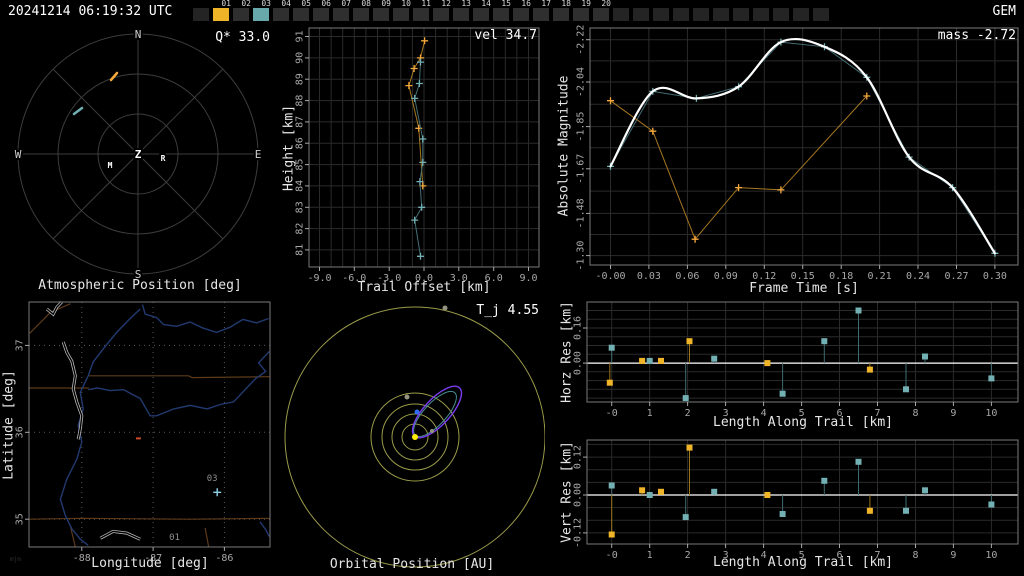  I want to click on camera-cell-17: 17, so click(542, 12).